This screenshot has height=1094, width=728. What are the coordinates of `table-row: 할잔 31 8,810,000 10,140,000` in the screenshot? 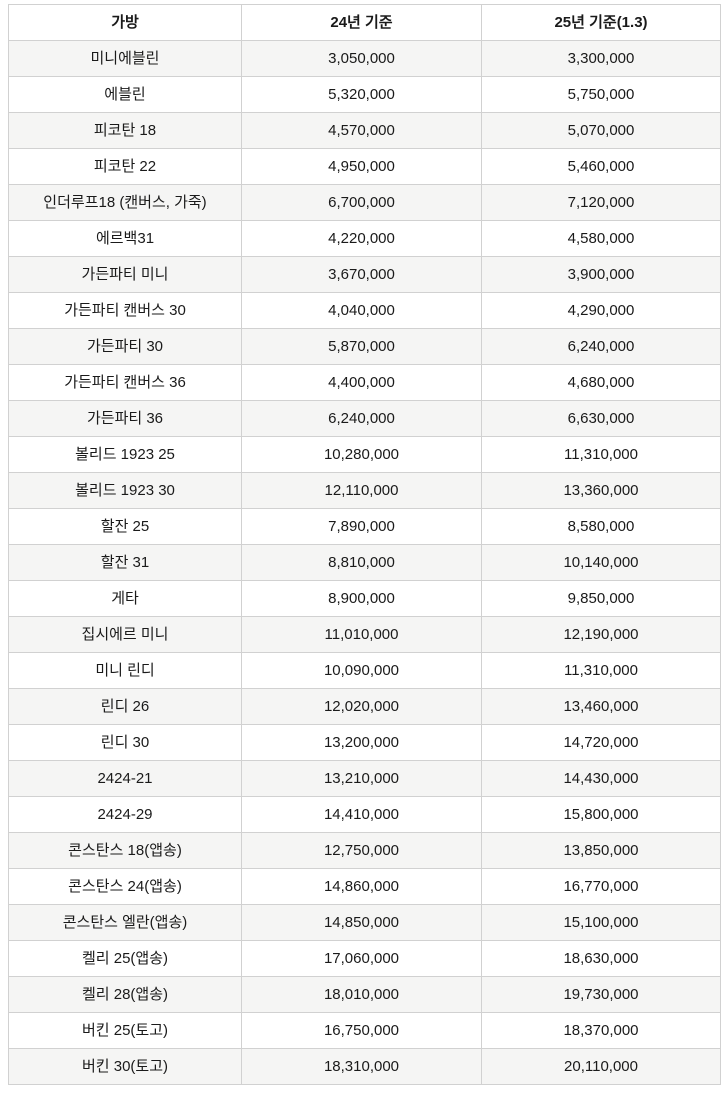 It's located at (364, 562).